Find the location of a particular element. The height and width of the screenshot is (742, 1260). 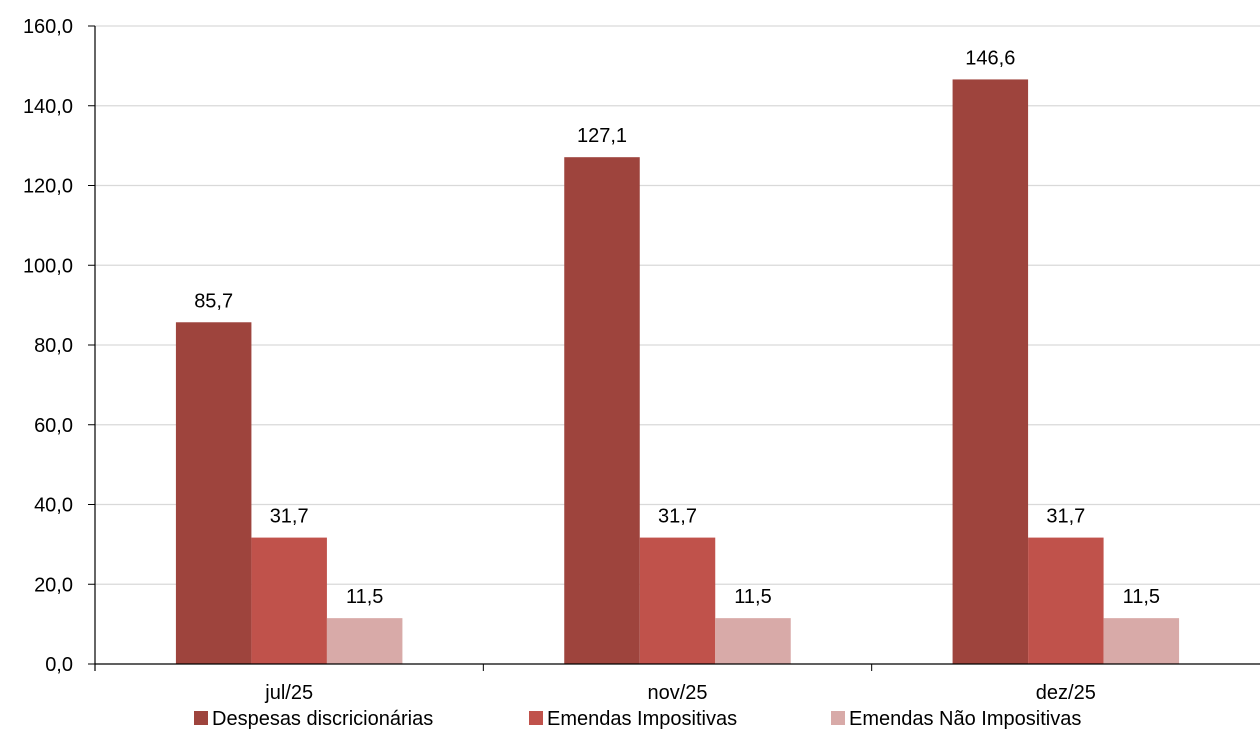

x-tick-label: nov/25 is located at coordinates (677, 693).